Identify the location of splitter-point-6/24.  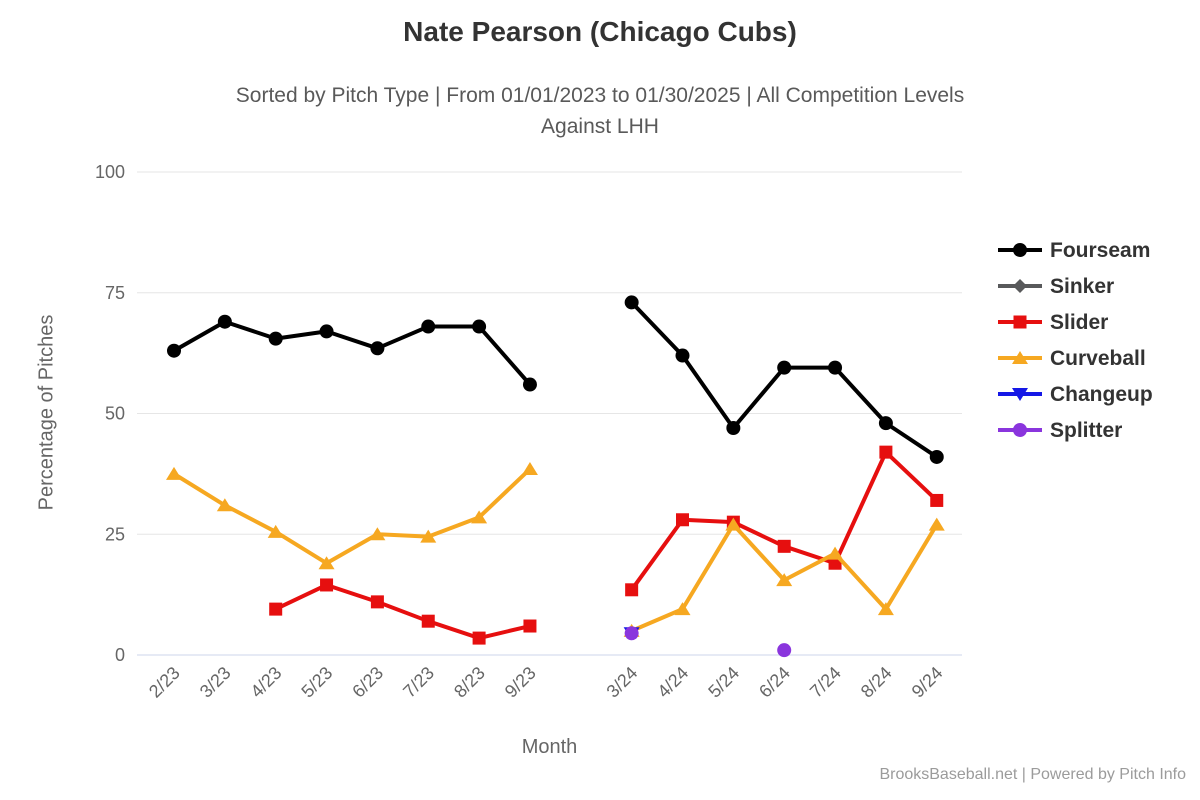
(784, 650).